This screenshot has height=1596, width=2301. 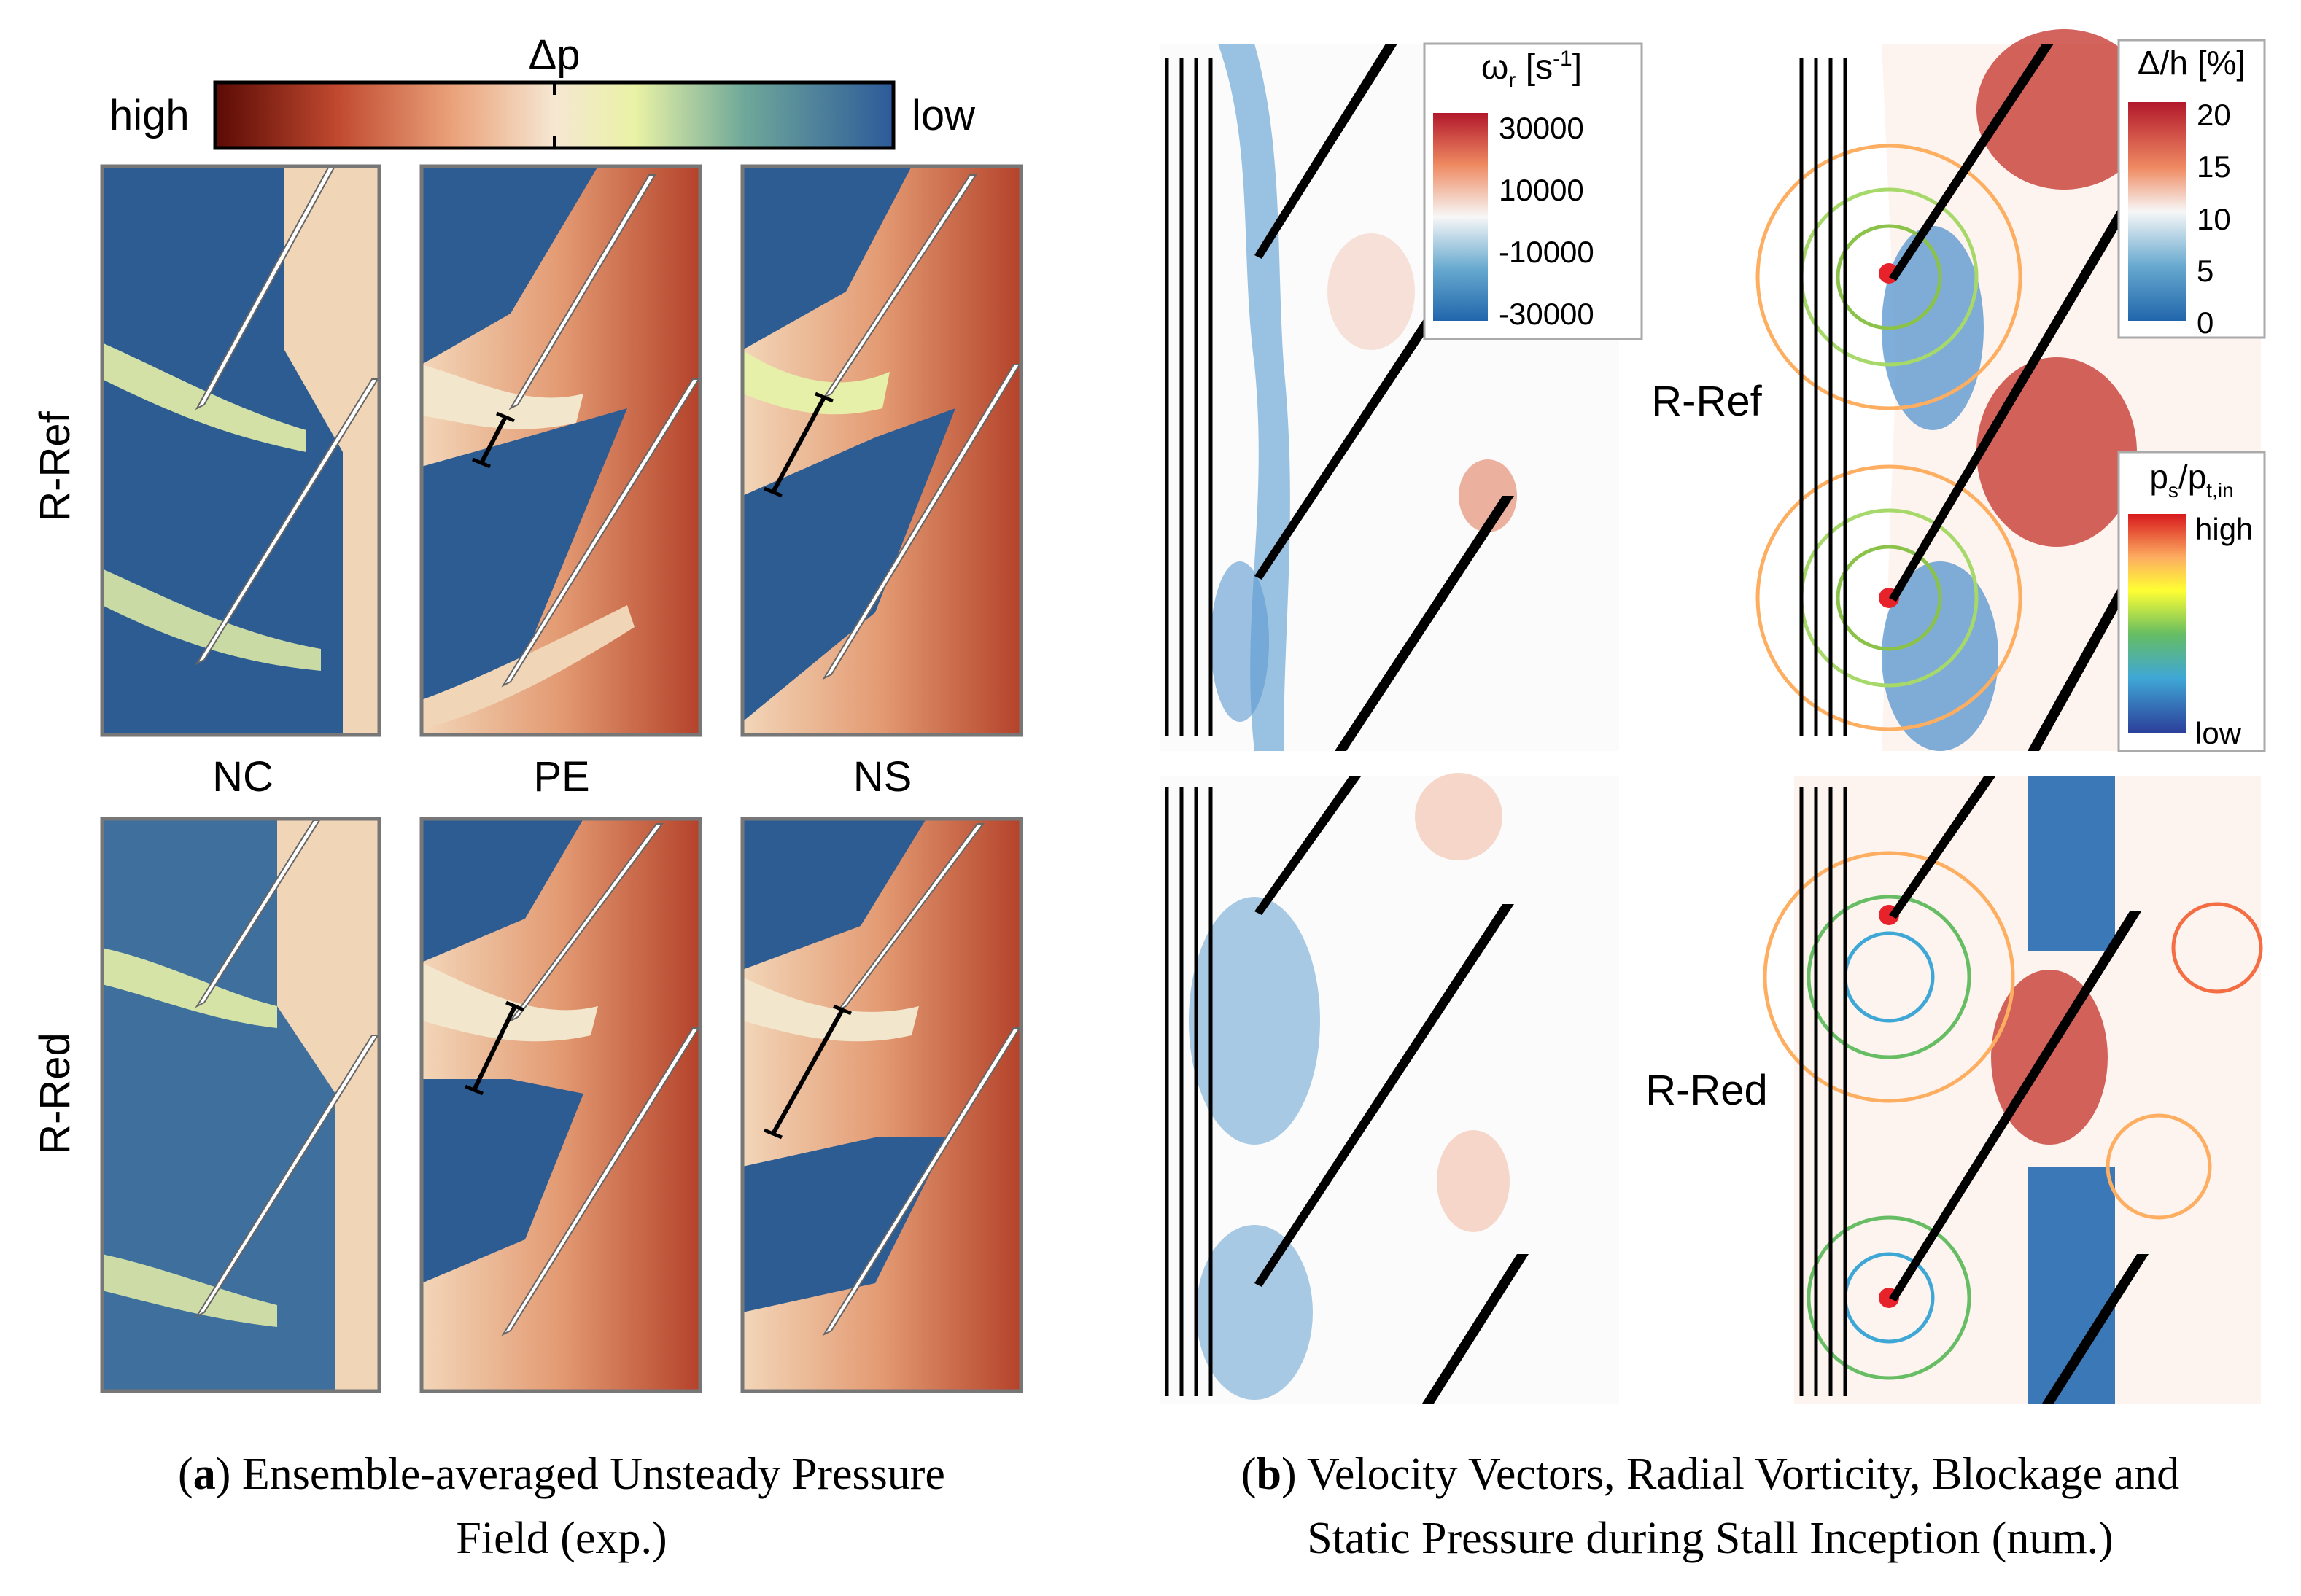 What do you see at coordinates (561, 777) in the screenshot?
I see `panel-a-col-label-pe: PE` at bounding box center [561, 777].